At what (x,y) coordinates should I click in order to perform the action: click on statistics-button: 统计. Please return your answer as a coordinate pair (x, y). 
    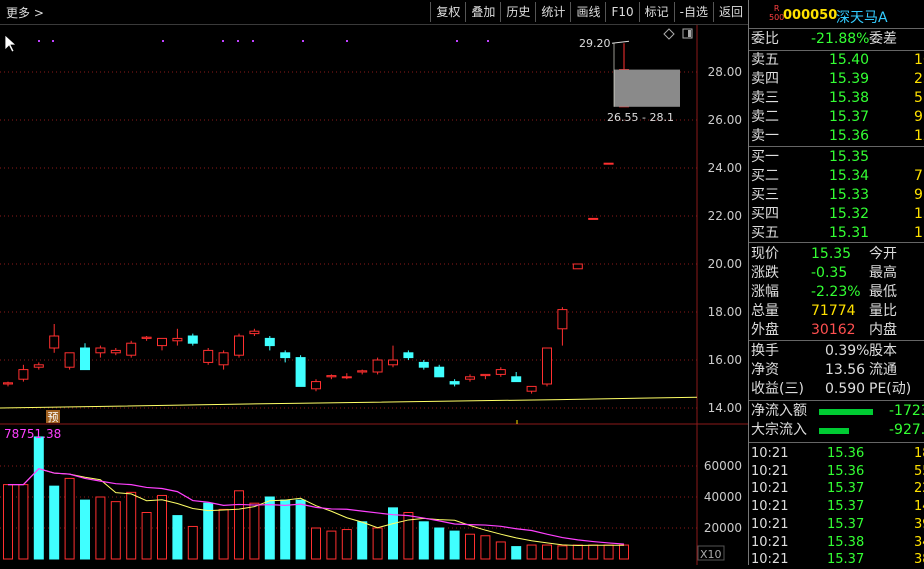
    Looking at the image, I should click on (552, 12).